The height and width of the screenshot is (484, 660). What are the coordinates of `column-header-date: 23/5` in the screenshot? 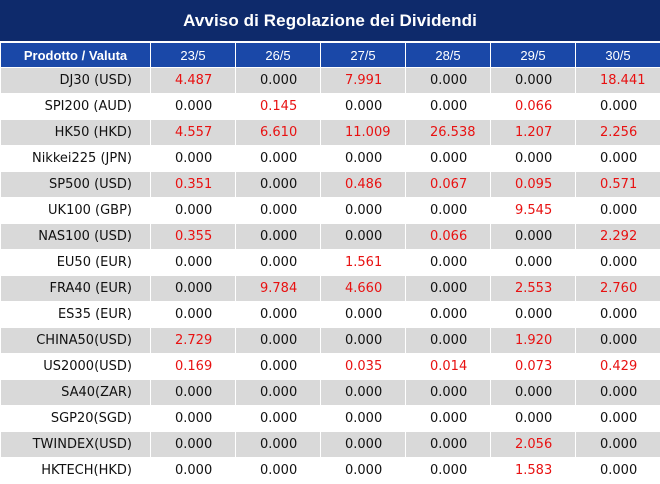 It's located at (193, 55).